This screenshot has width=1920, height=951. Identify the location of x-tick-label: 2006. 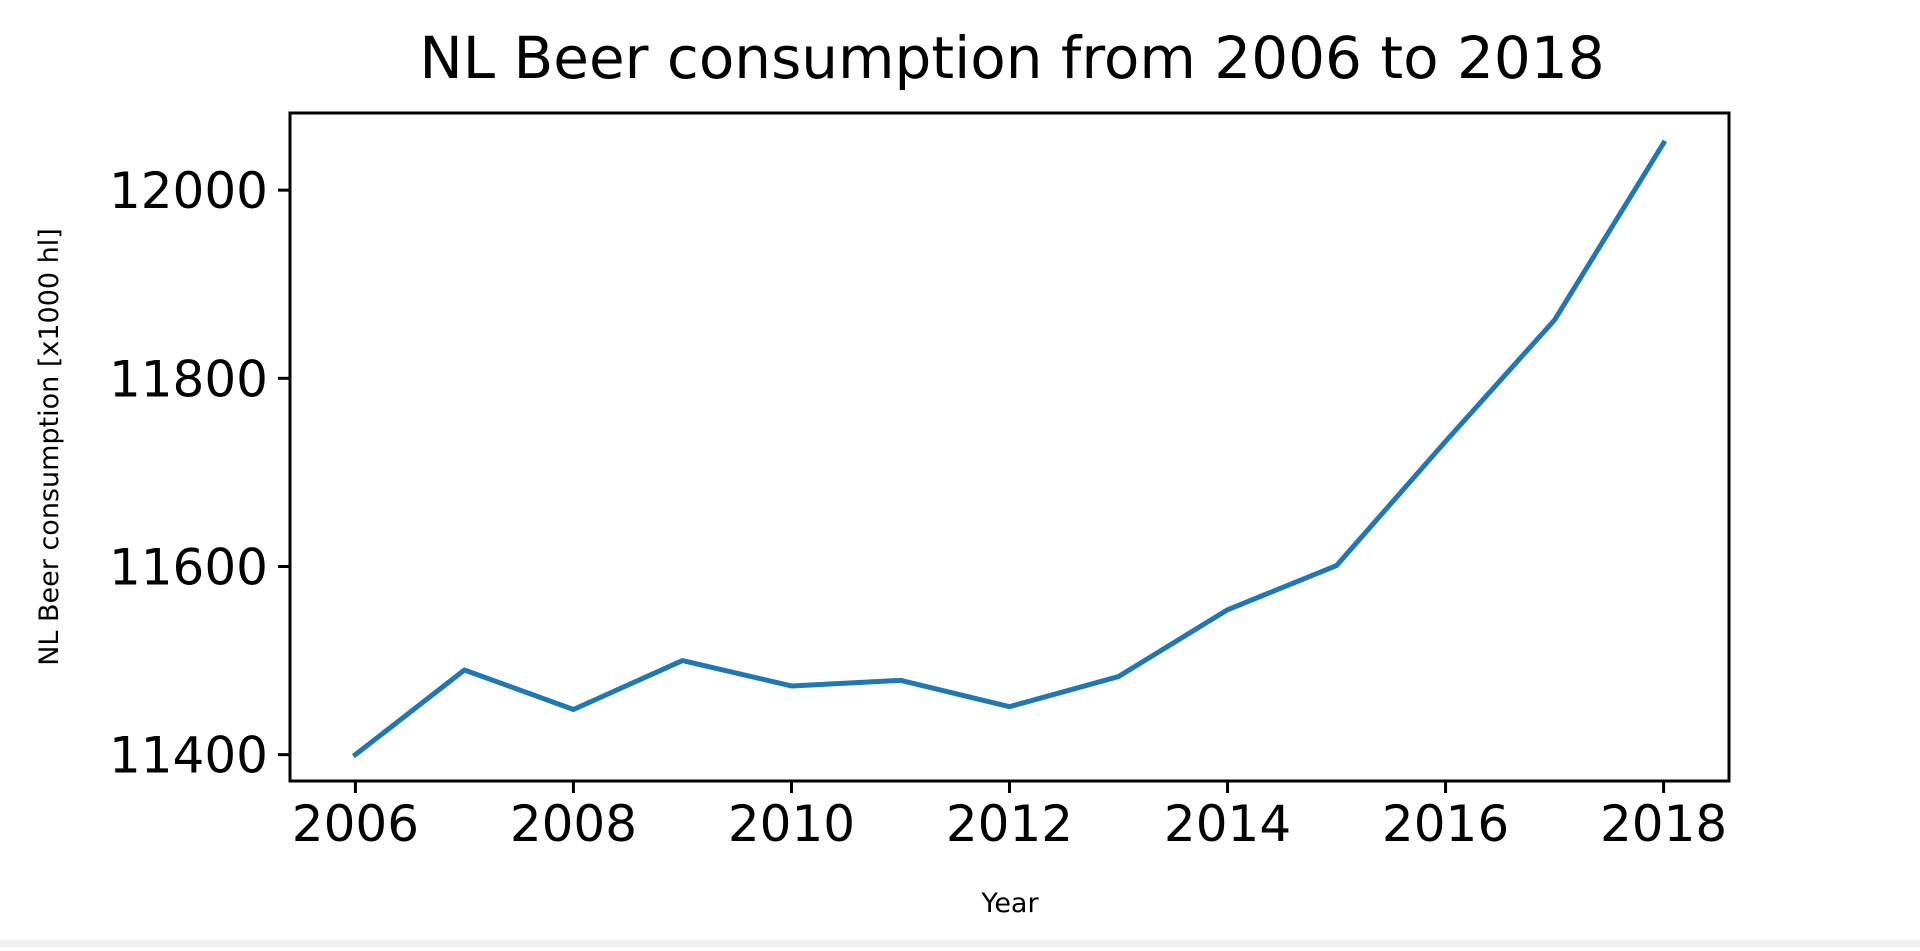
(355, 824).